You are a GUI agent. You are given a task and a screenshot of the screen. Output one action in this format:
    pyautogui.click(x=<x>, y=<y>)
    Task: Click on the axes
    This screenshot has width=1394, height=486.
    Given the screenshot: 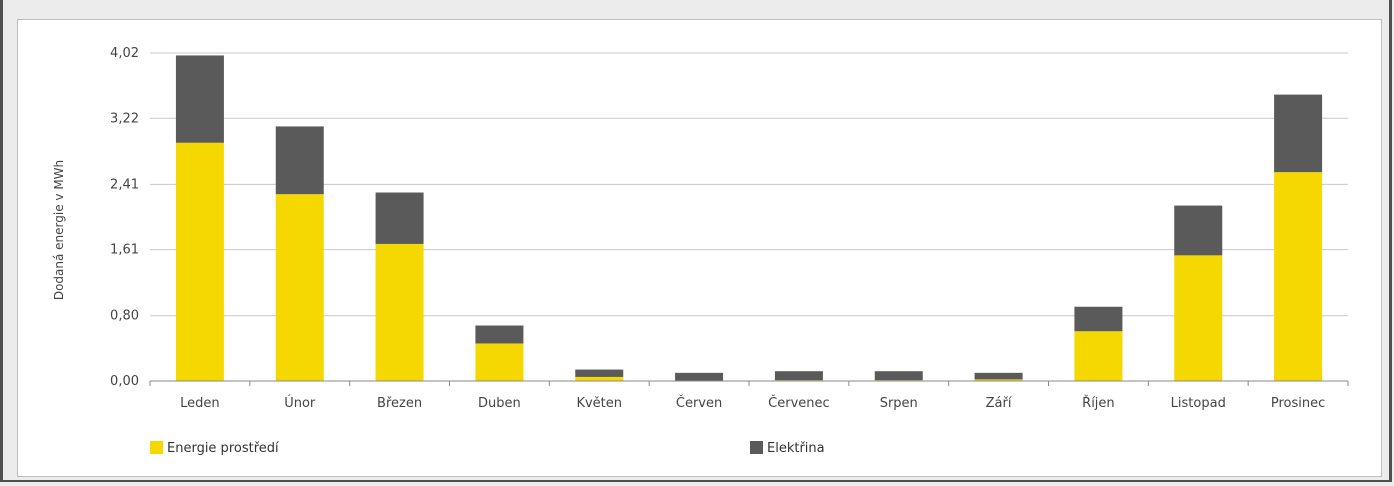 What is the action you would take?
    pyautogui.click(x=749, y=383)
    